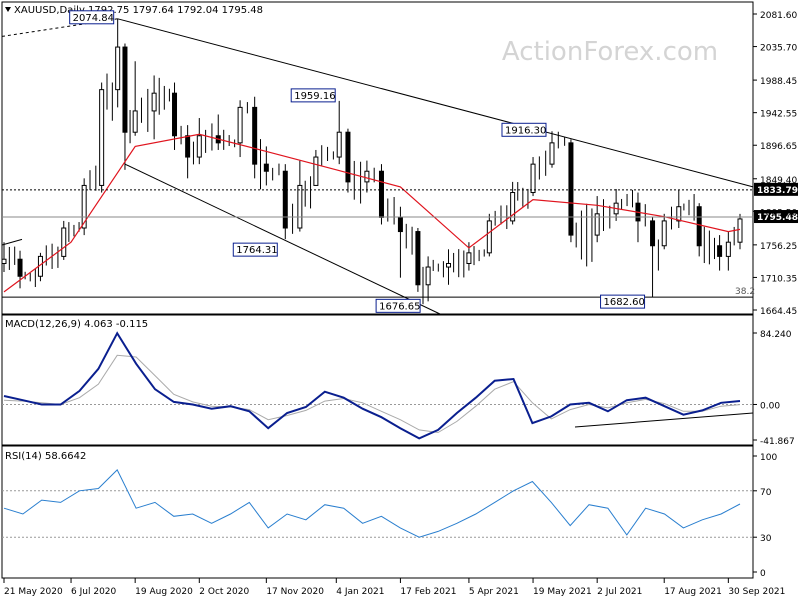 The height and width of the screenshot is (604, 800). Describe the element at coordinates (619, 592) in the screenshot. I see `x-tick-label: 2 Jul 2021` at that location.